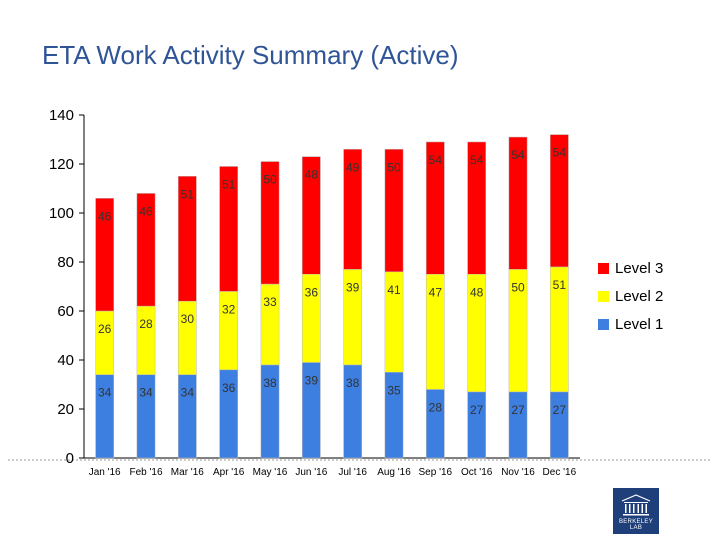  What do you see at coordinates (65, 262) in the screenshot?
I see `y-tick-label: 80` at bounding box center [65, 262].